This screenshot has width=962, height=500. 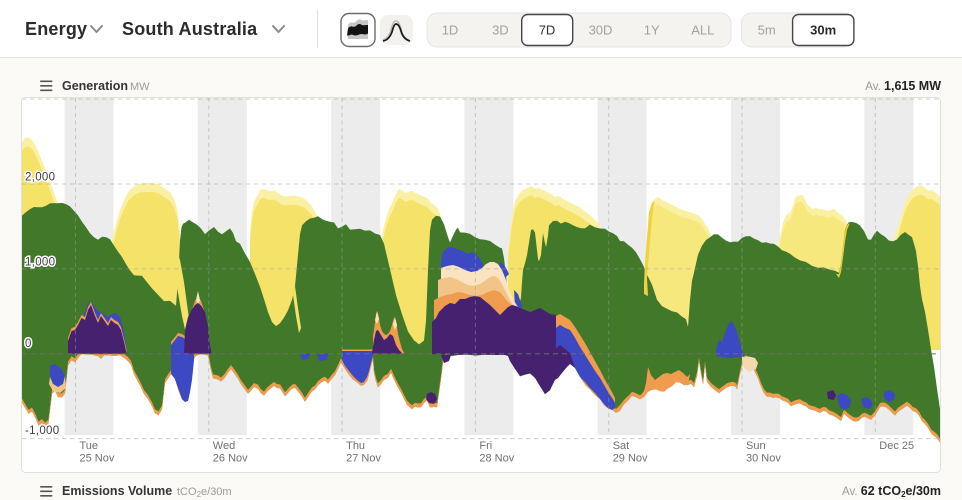 I want to click on svg-text: 30 Nov, so click(x=763, y=459).